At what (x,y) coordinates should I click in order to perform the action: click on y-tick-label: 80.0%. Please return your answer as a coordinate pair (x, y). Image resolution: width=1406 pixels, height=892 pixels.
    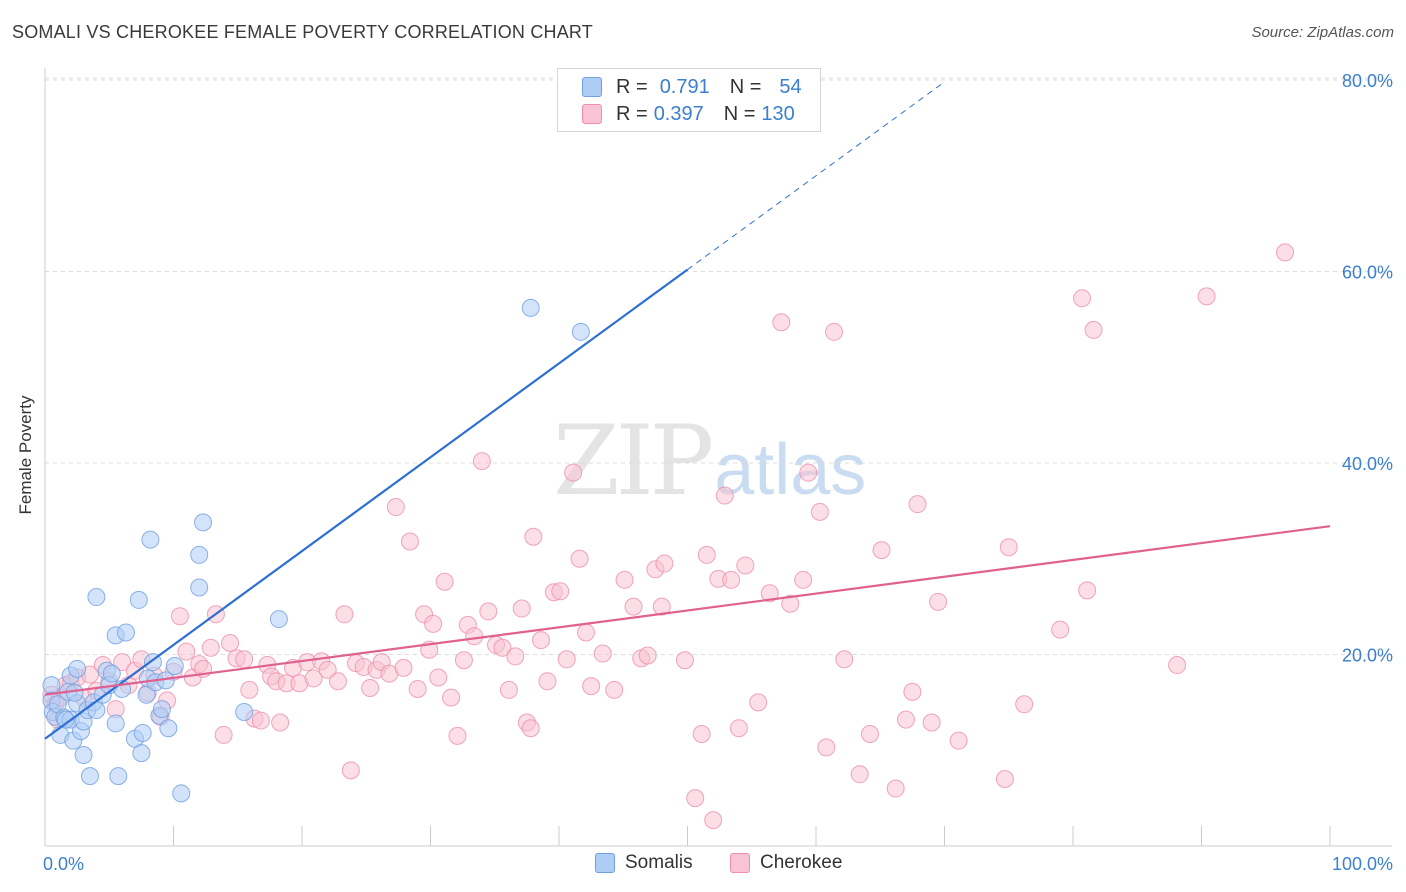
    Looking at the image, I should click on (1367, 81).